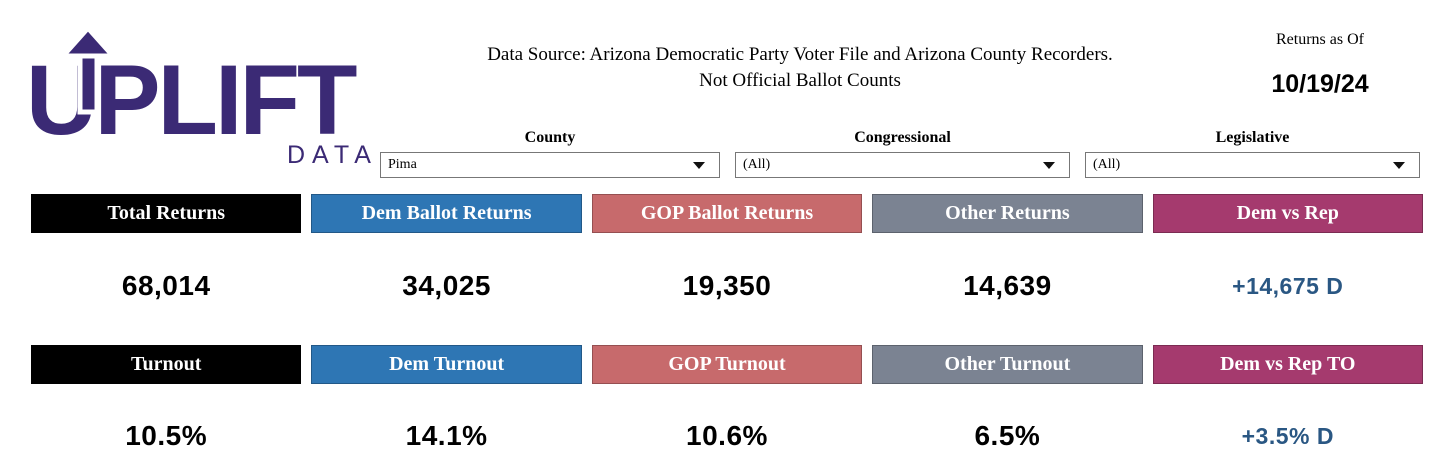  What do you see at coordinates (800, 80) in the screenshot?
I see `data-source-line2: Not Official Ballot Counts` at bounding box center [800, 80].